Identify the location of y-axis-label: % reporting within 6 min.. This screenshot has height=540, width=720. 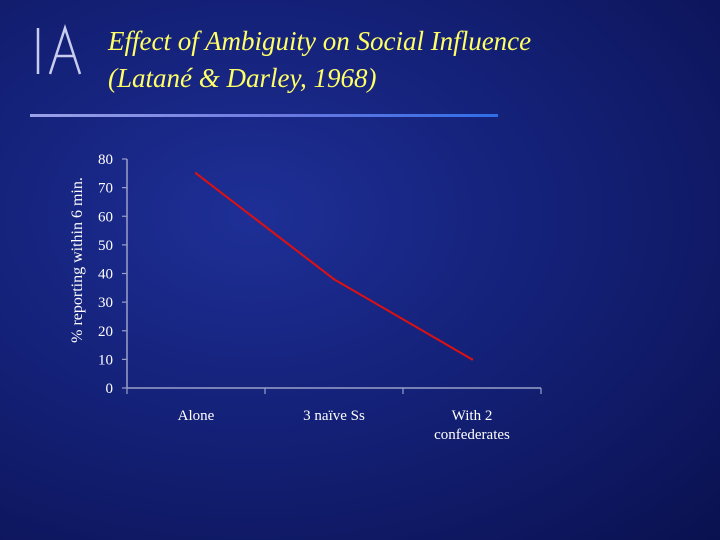
(77, 260).